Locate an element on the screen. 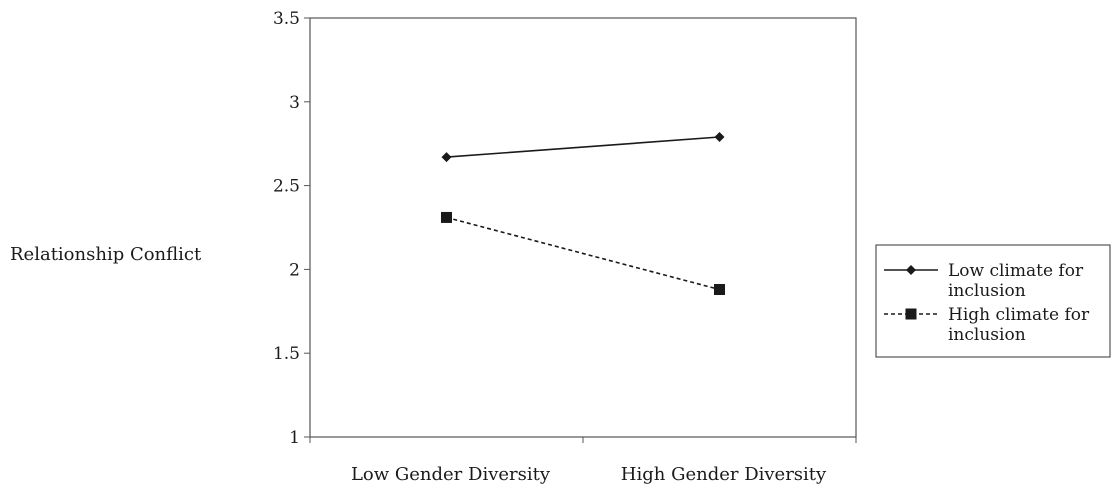  y-axis: 1 1.5 2 2.5 3 3.5 is located at coordinates (291, 228).